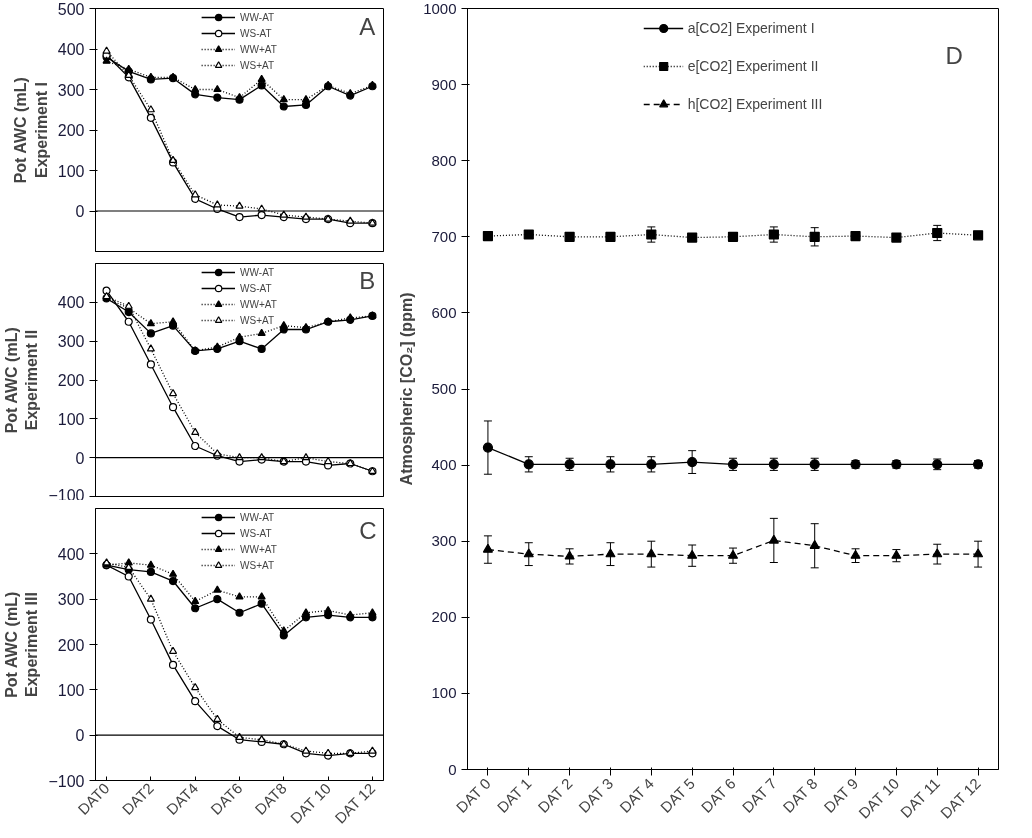 Image resolution: width=1032 pixels, height=838 pixels. Describe the element at coordinates (444, 84) in the screenshot. I see `y-tick-label: 900` at that location.